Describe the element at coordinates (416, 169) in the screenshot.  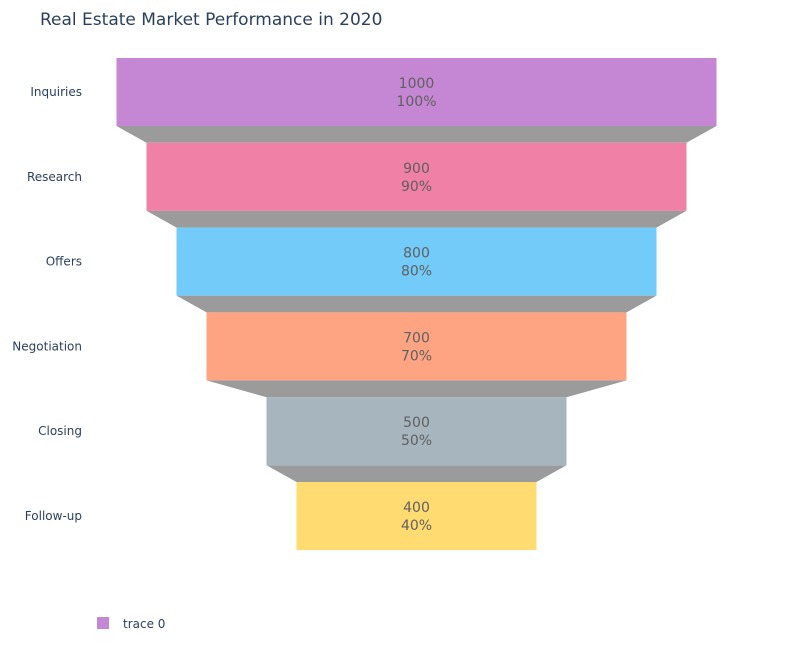
I see `bar-value-label: 900` at that location.